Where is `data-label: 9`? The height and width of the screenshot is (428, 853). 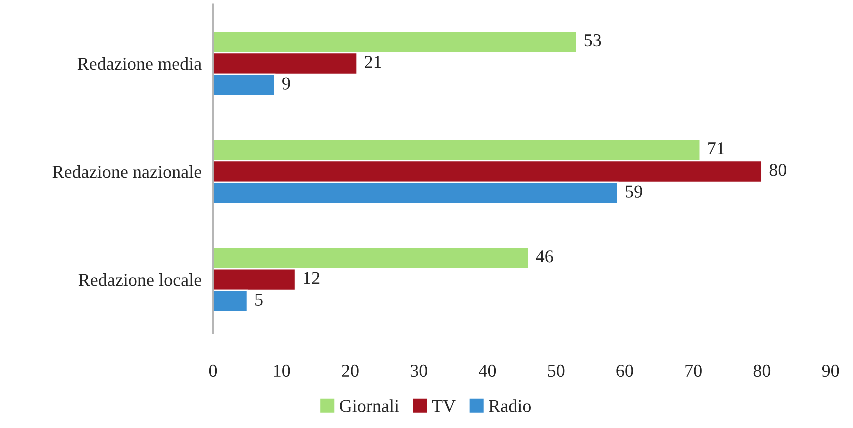
data-label: 9 is located at coordinates (286, 84).